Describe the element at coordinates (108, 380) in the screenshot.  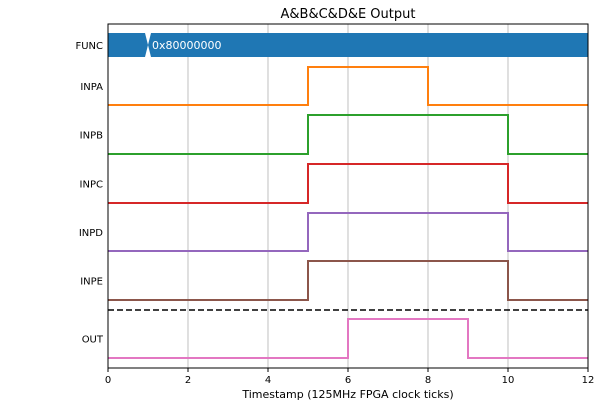
I see `x-tick-label: 0` at that location.